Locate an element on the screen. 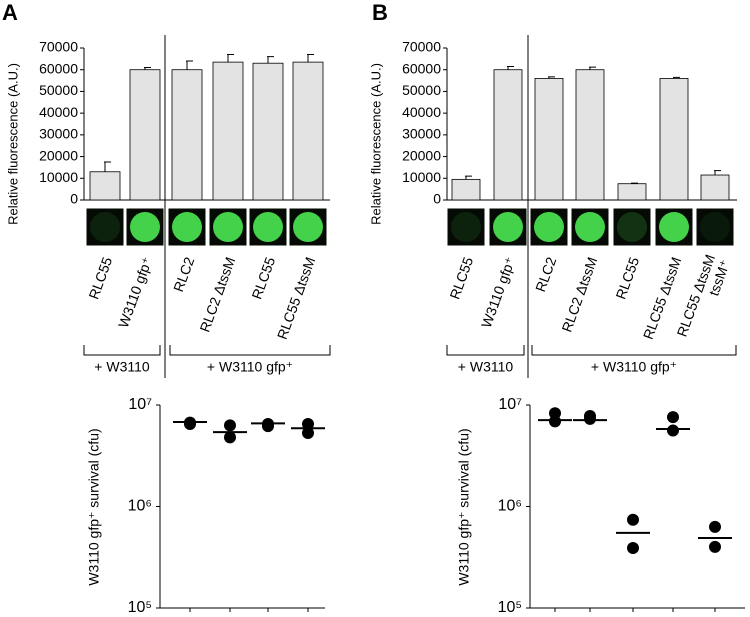  panel-label: A is located at coordinates (10, 12).